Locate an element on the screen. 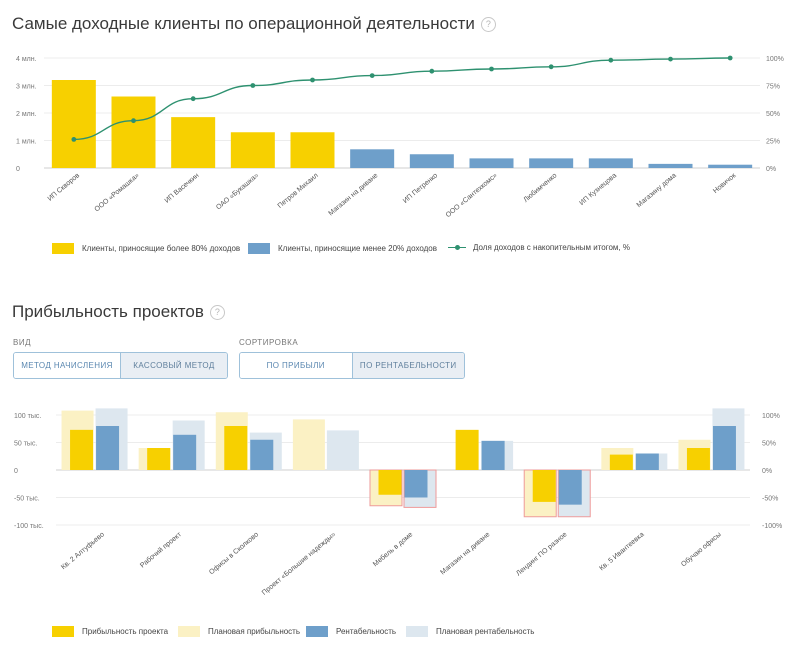 Image resolution: width=797 pixels, height=650 pixels. legend-item-profit: Прибыльность проекта is located at coordinates (110, 631).